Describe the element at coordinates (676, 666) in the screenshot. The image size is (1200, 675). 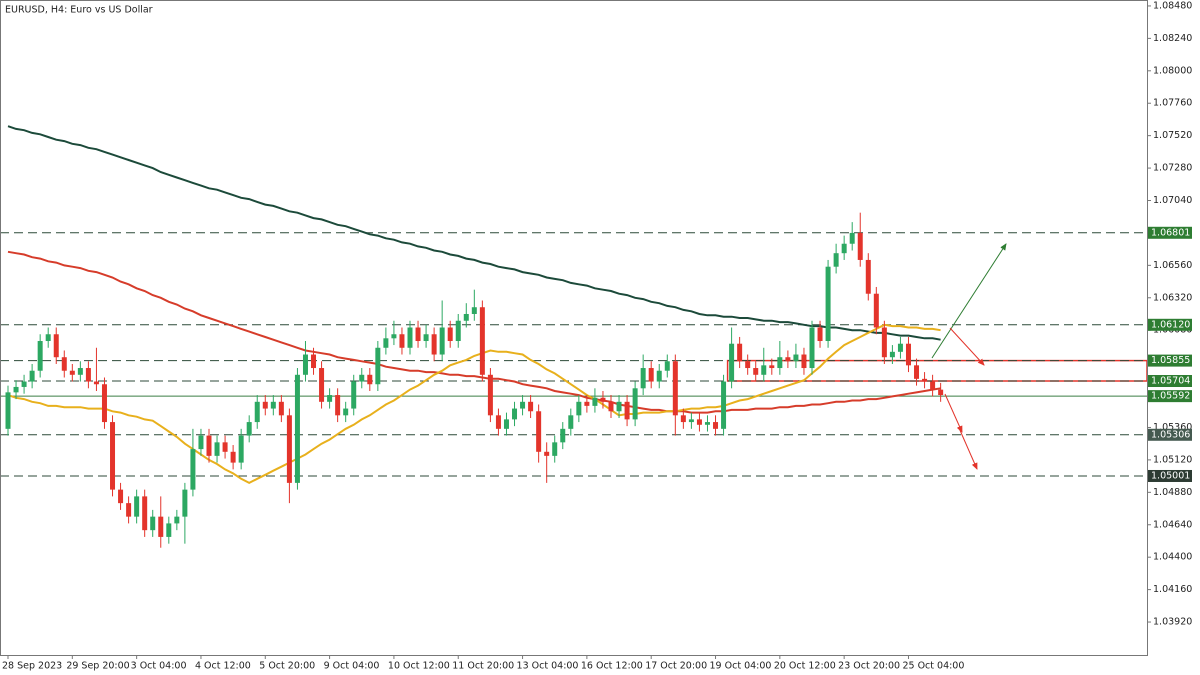
I see `x-tick-label: 17 Oct 20:00` at that location.